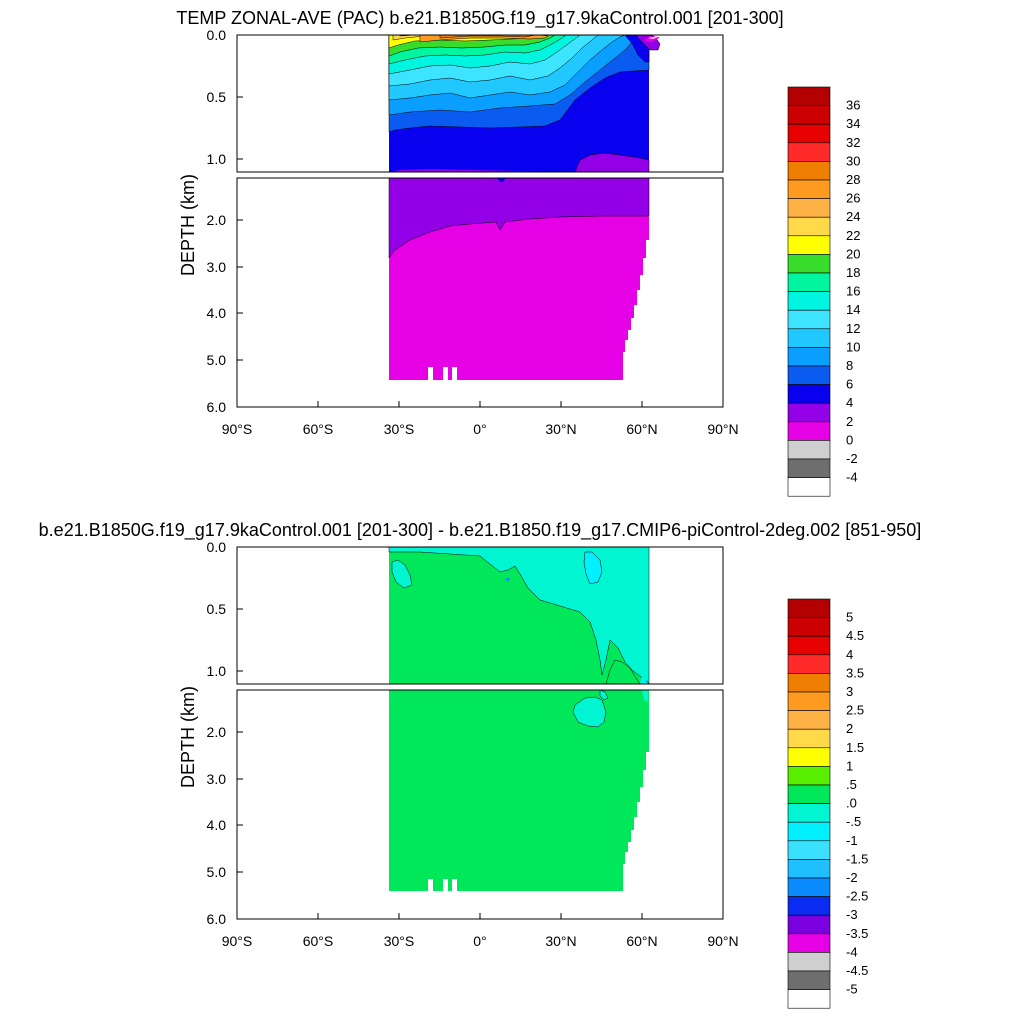 This screenshot has height=1024, width=1024. I want to click on chart1-colorbar-label-5: 26, so click(853, 198).